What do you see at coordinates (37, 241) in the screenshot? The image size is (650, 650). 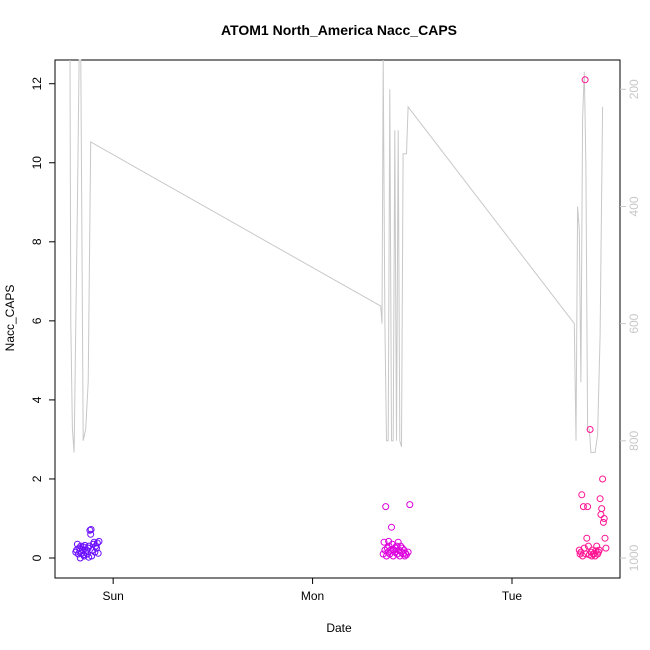 I see `y-tick-label: 8` at bounding box center [37, 241].